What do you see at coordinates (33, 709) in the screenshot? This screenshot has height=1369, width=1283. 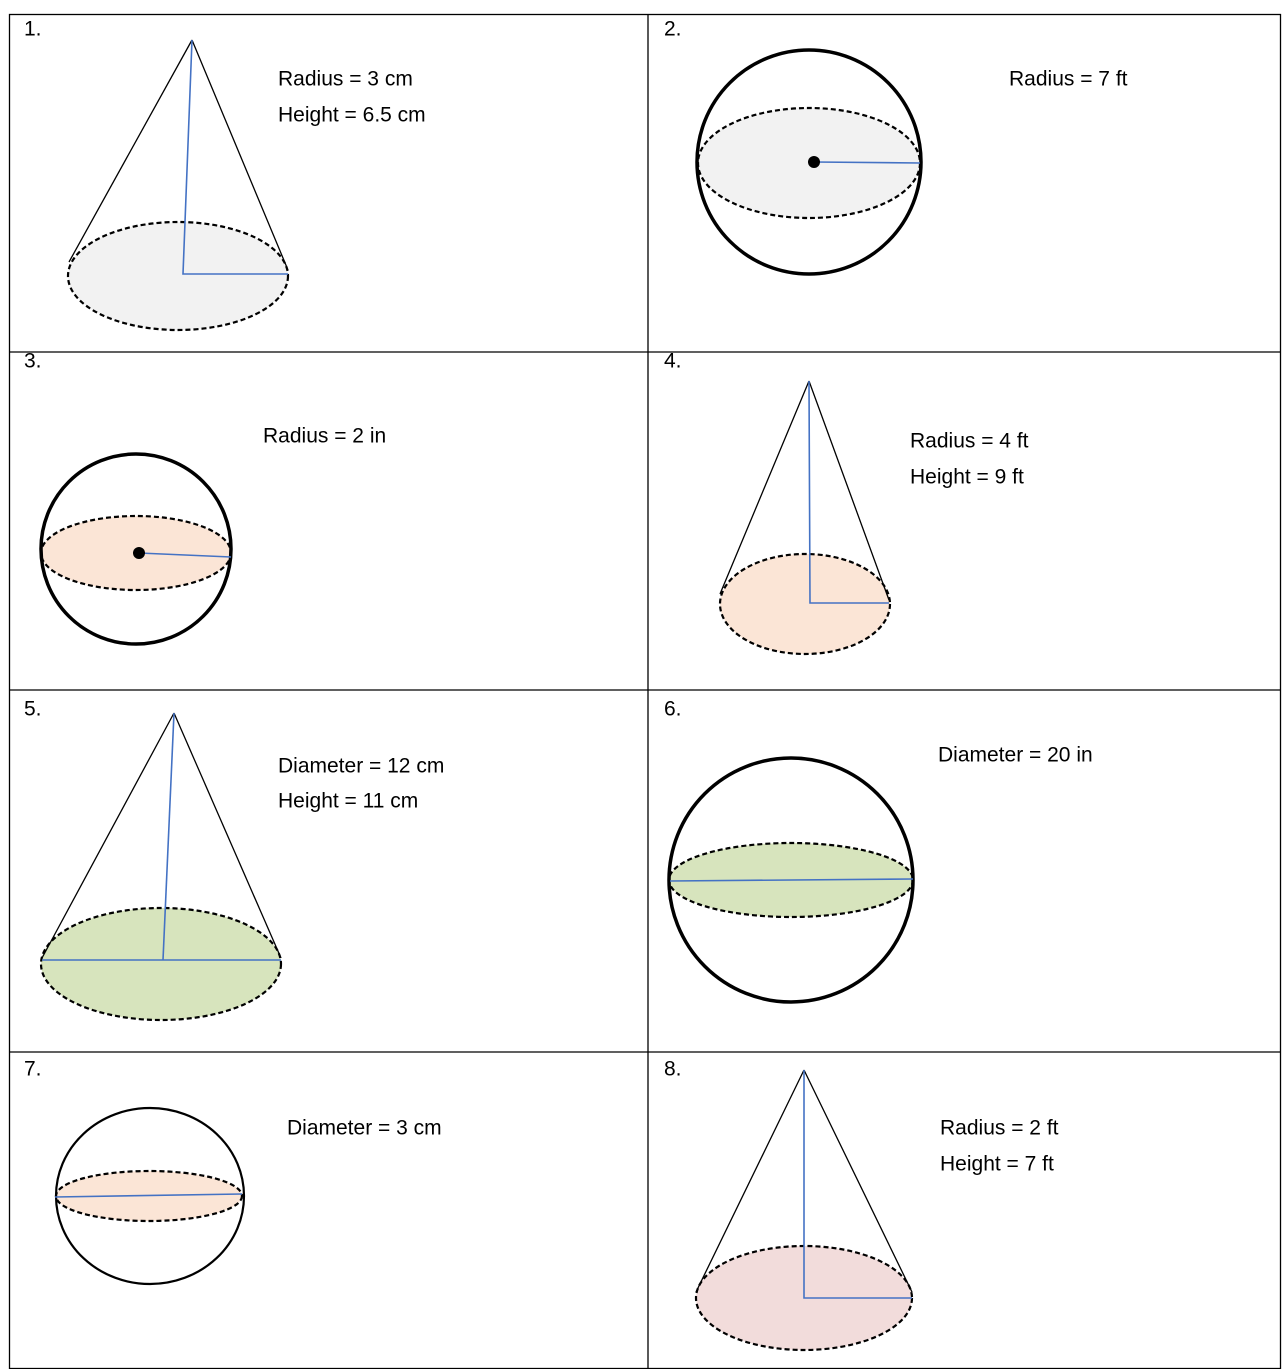 I see `problem-number: 5.` at bounding box center [33, 709].